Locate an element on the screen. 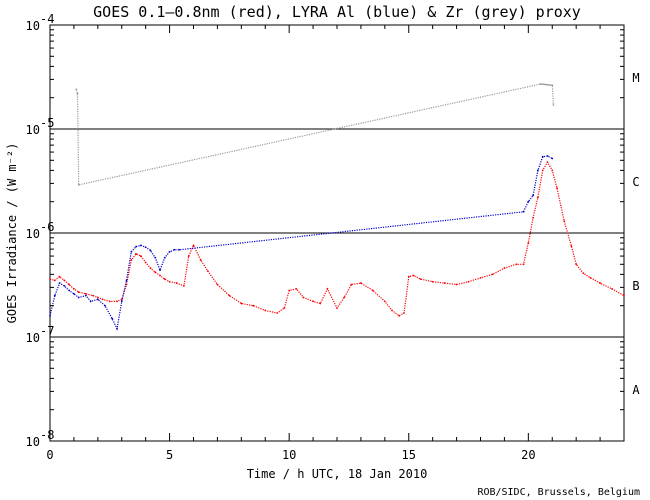  x-tick-label: 5 is located at coordinates (169, 455).